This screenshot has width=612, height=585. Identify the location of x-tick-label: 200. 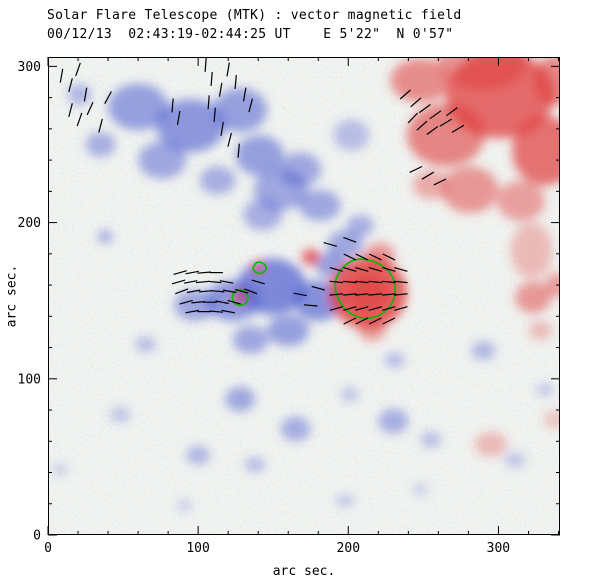
(348, 548).